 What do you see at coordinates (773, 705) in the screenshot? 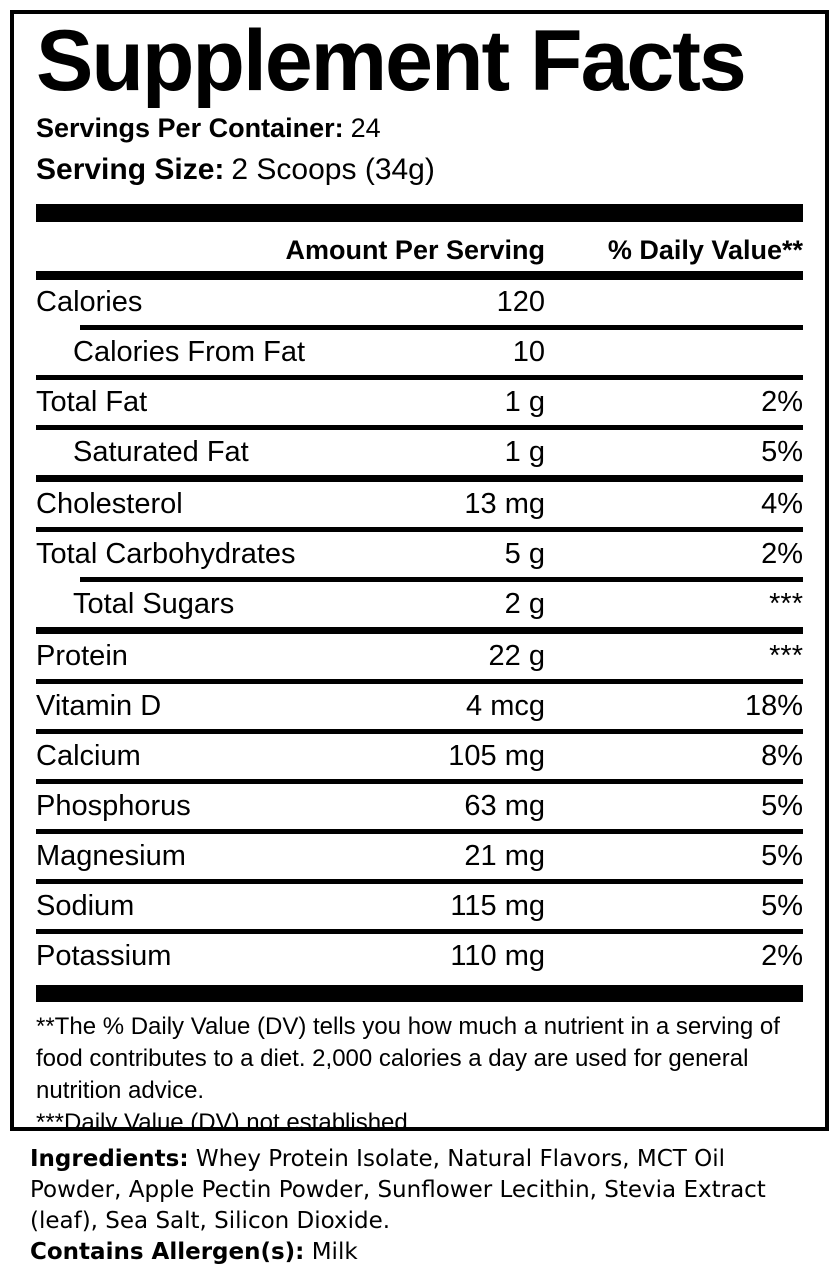
I see `nutrient-dv: 18%` at bounding box center [773, 705].